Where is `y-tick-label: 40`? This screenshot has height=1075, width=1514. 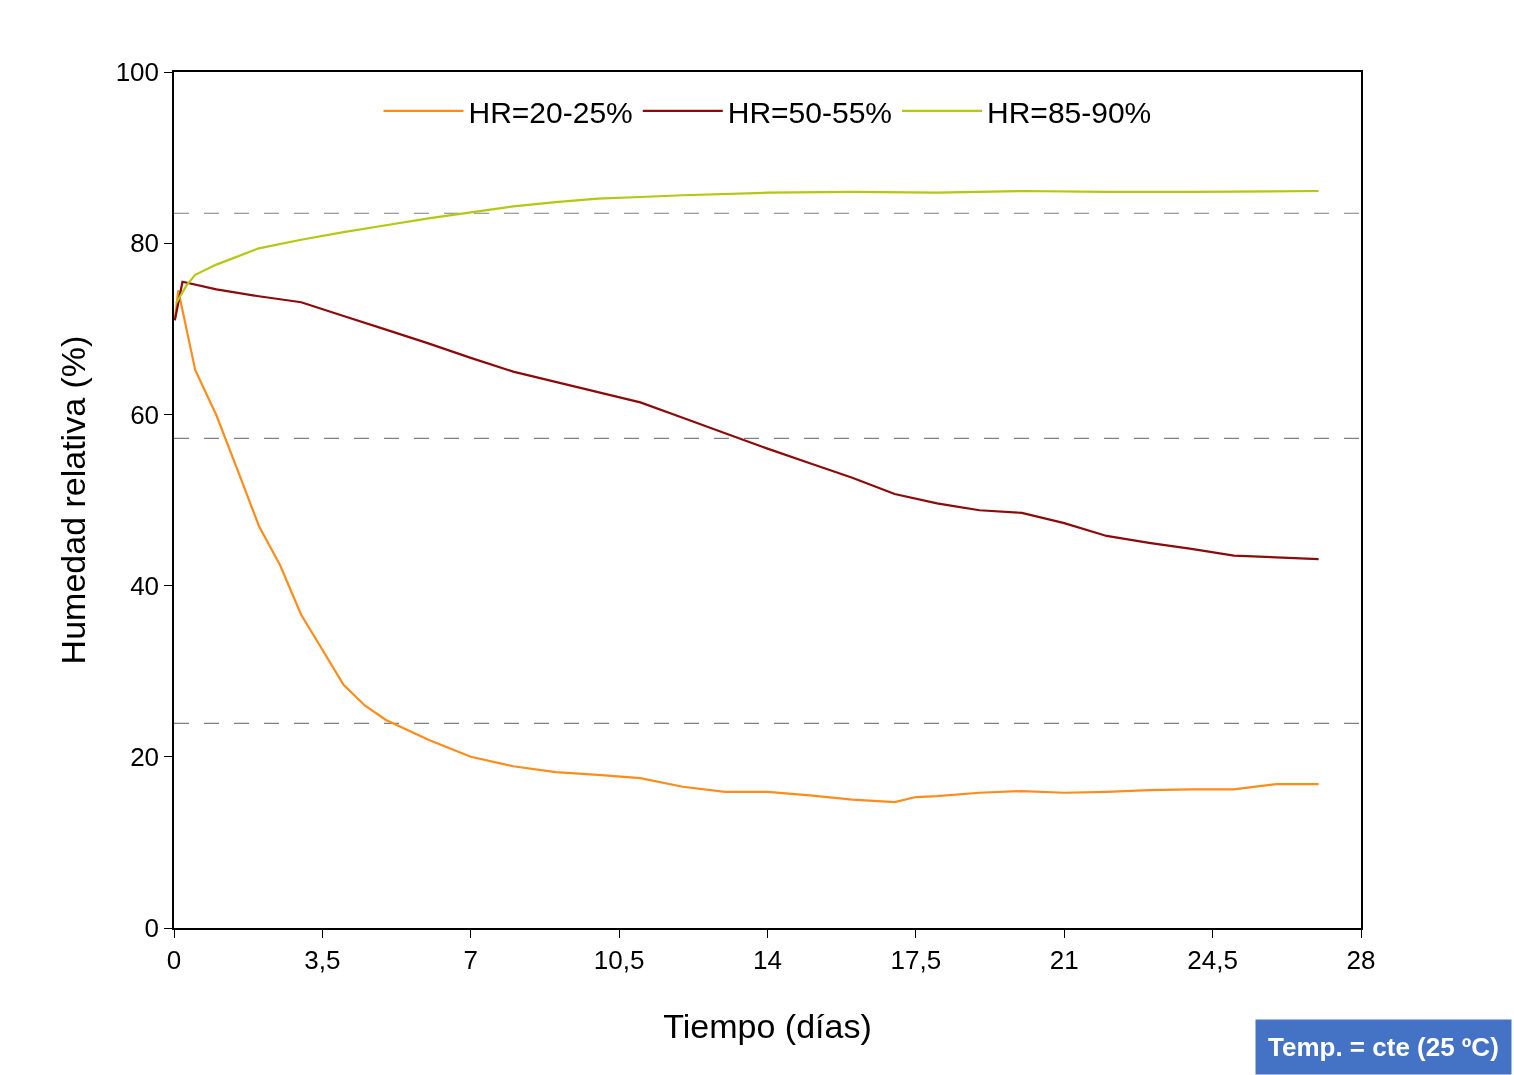 y-tick-label: 40 is located at coordinates (145, 585).